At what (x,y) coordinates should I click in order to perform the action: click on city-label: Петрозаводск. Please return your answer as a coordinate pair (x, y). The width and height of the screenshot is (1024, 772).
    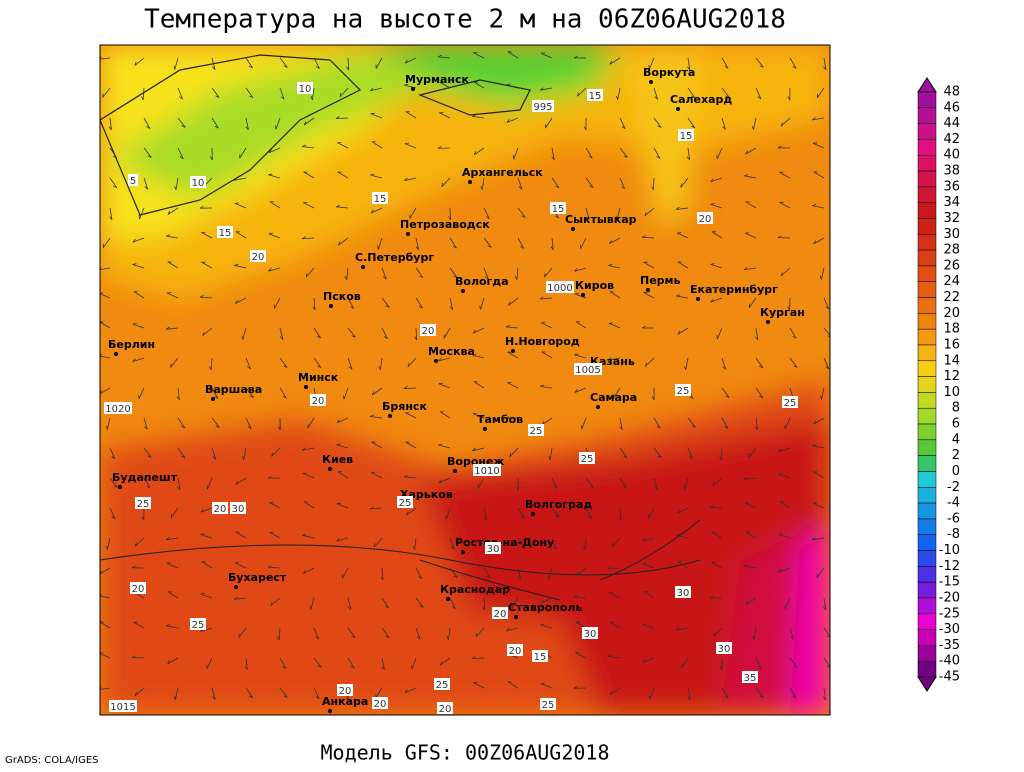
    Looking at the image, I should click on (445, 224).